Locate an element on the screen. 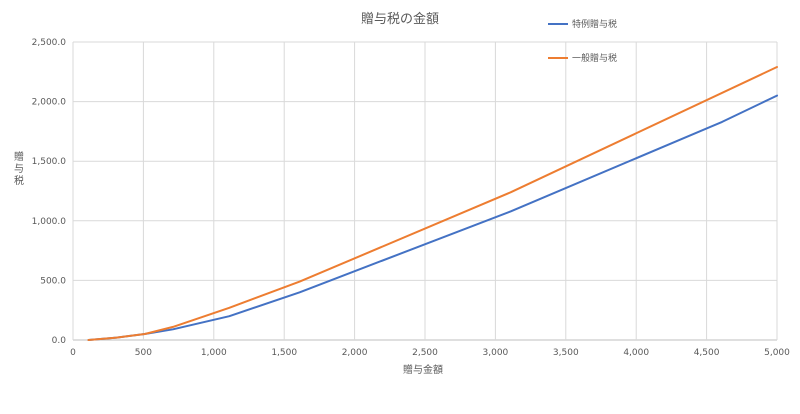  x-tick-label: 4,500 is located at coordinates (707, 353).